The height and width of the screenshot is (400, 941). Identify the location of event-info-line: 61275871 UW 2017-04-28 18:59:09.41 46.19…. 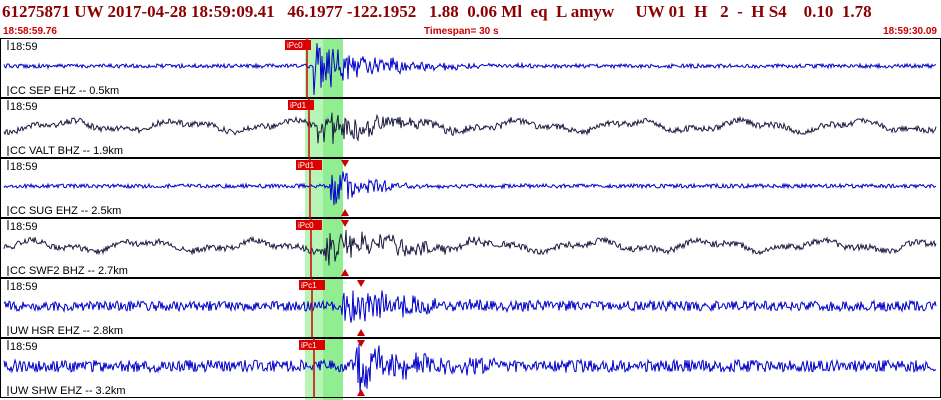
(437, 11).